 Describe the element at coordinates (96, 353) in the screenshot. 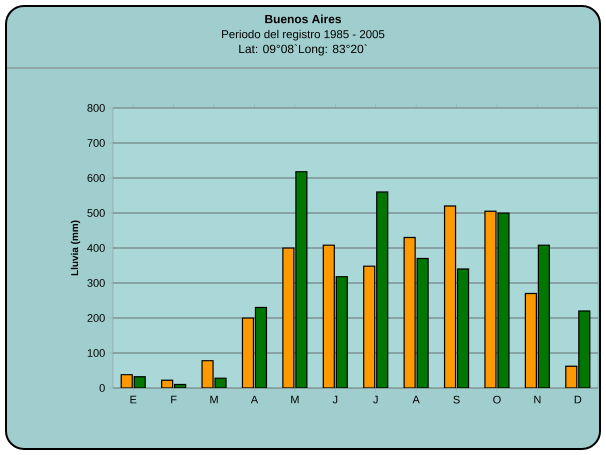

I see `y-tick-label: 100` at that location.